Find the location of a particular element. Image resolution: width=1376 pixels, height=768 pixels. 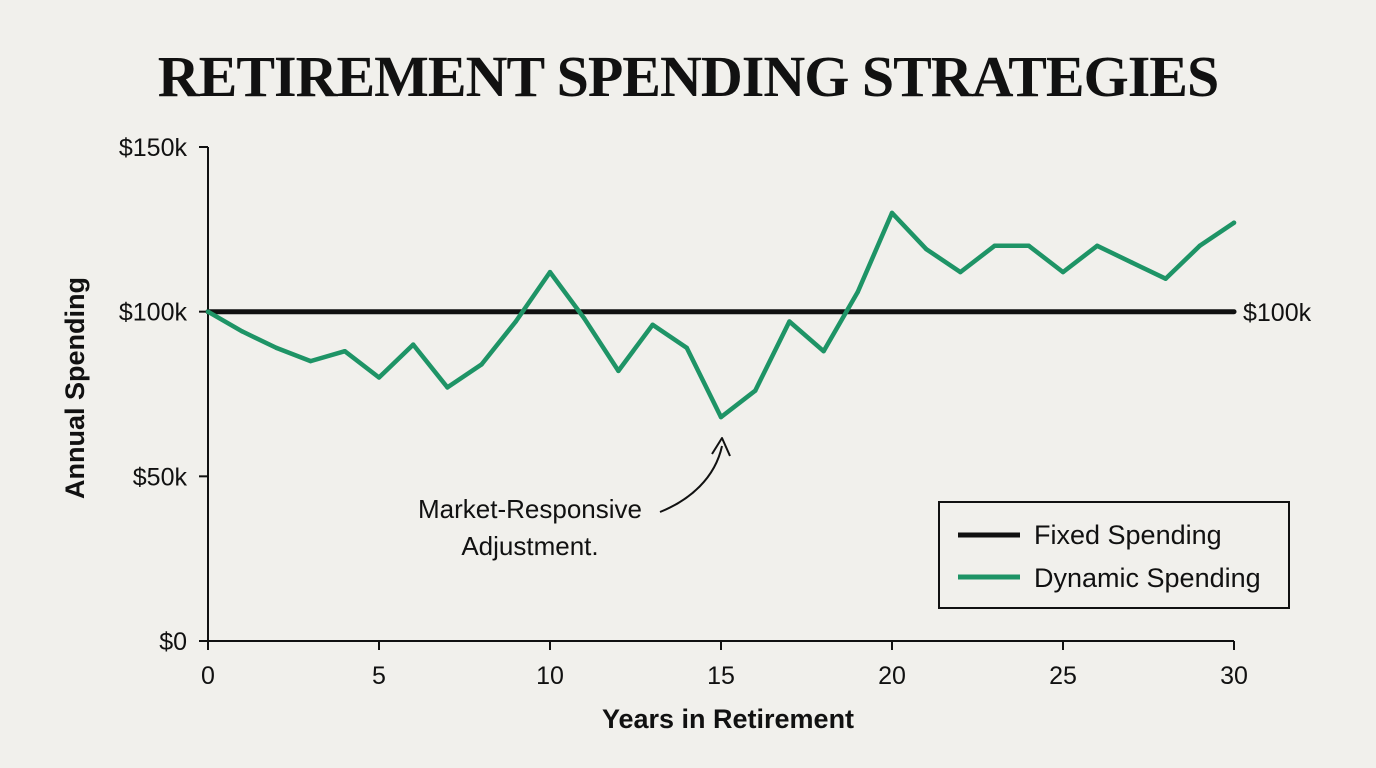

fixed-spending-end-label: $100k is located at coordinates (1277, 313).